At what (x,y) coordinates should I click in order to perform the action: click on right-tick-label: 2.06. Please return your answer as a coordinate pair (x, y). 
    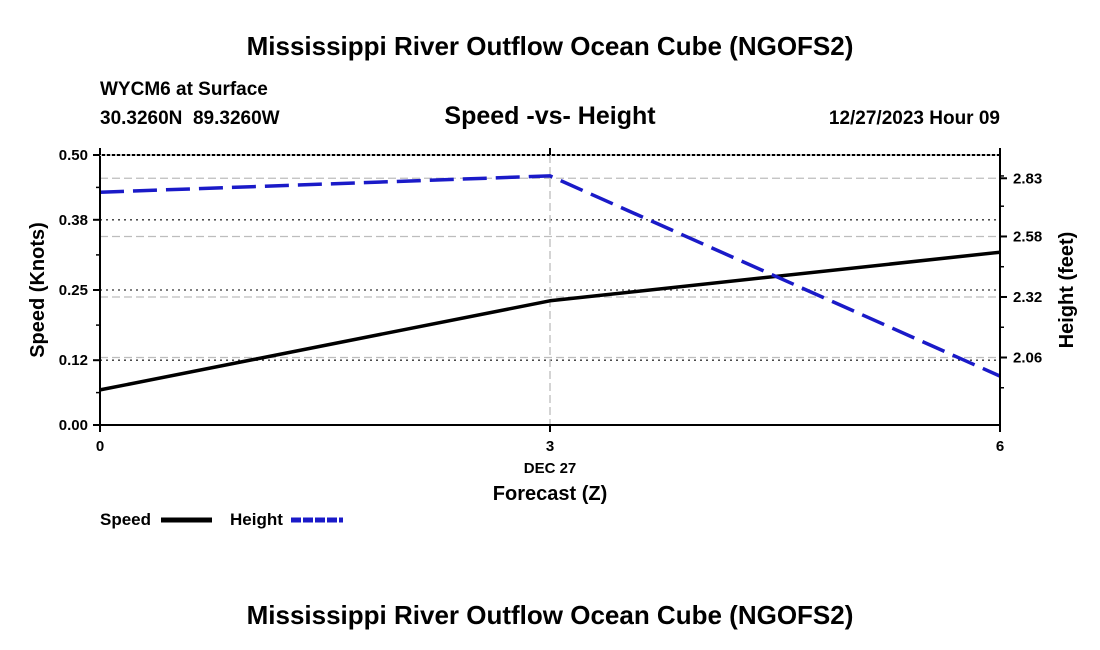
    Looking at the image, I should click on (1027, 358).